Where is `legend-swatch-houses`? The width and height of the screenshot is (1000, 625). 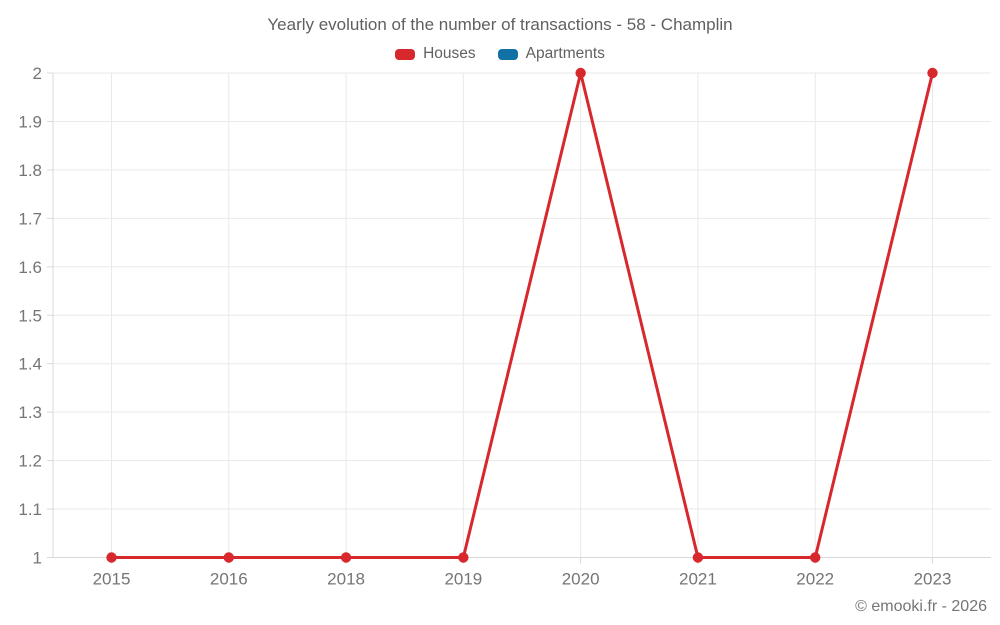
legend-swatch-houses is located at coordinates (405, 54).